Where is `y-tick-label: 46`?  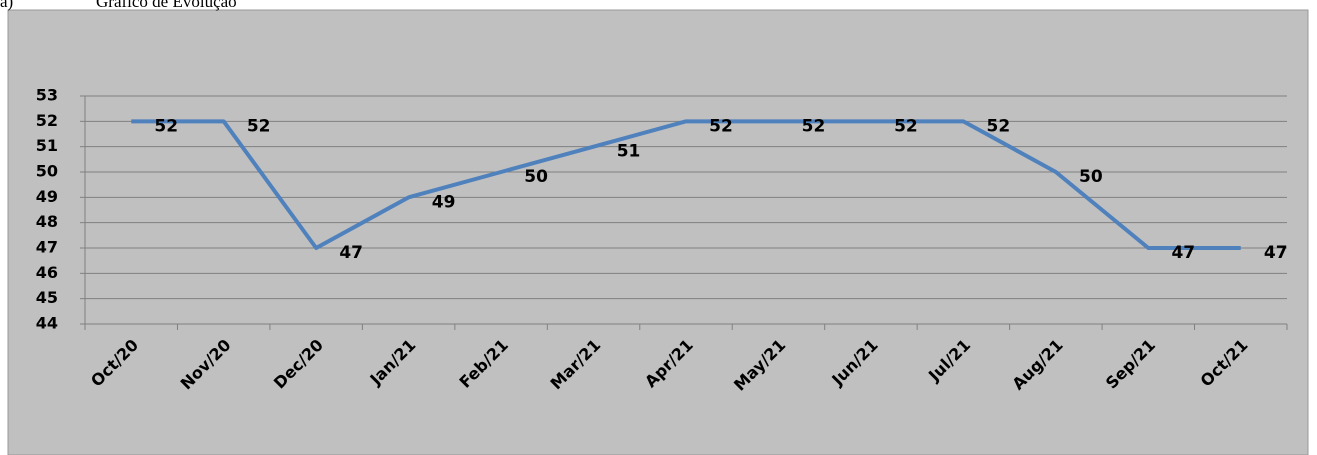 y-tick-label: 46 is located at coordinates (47, 272).